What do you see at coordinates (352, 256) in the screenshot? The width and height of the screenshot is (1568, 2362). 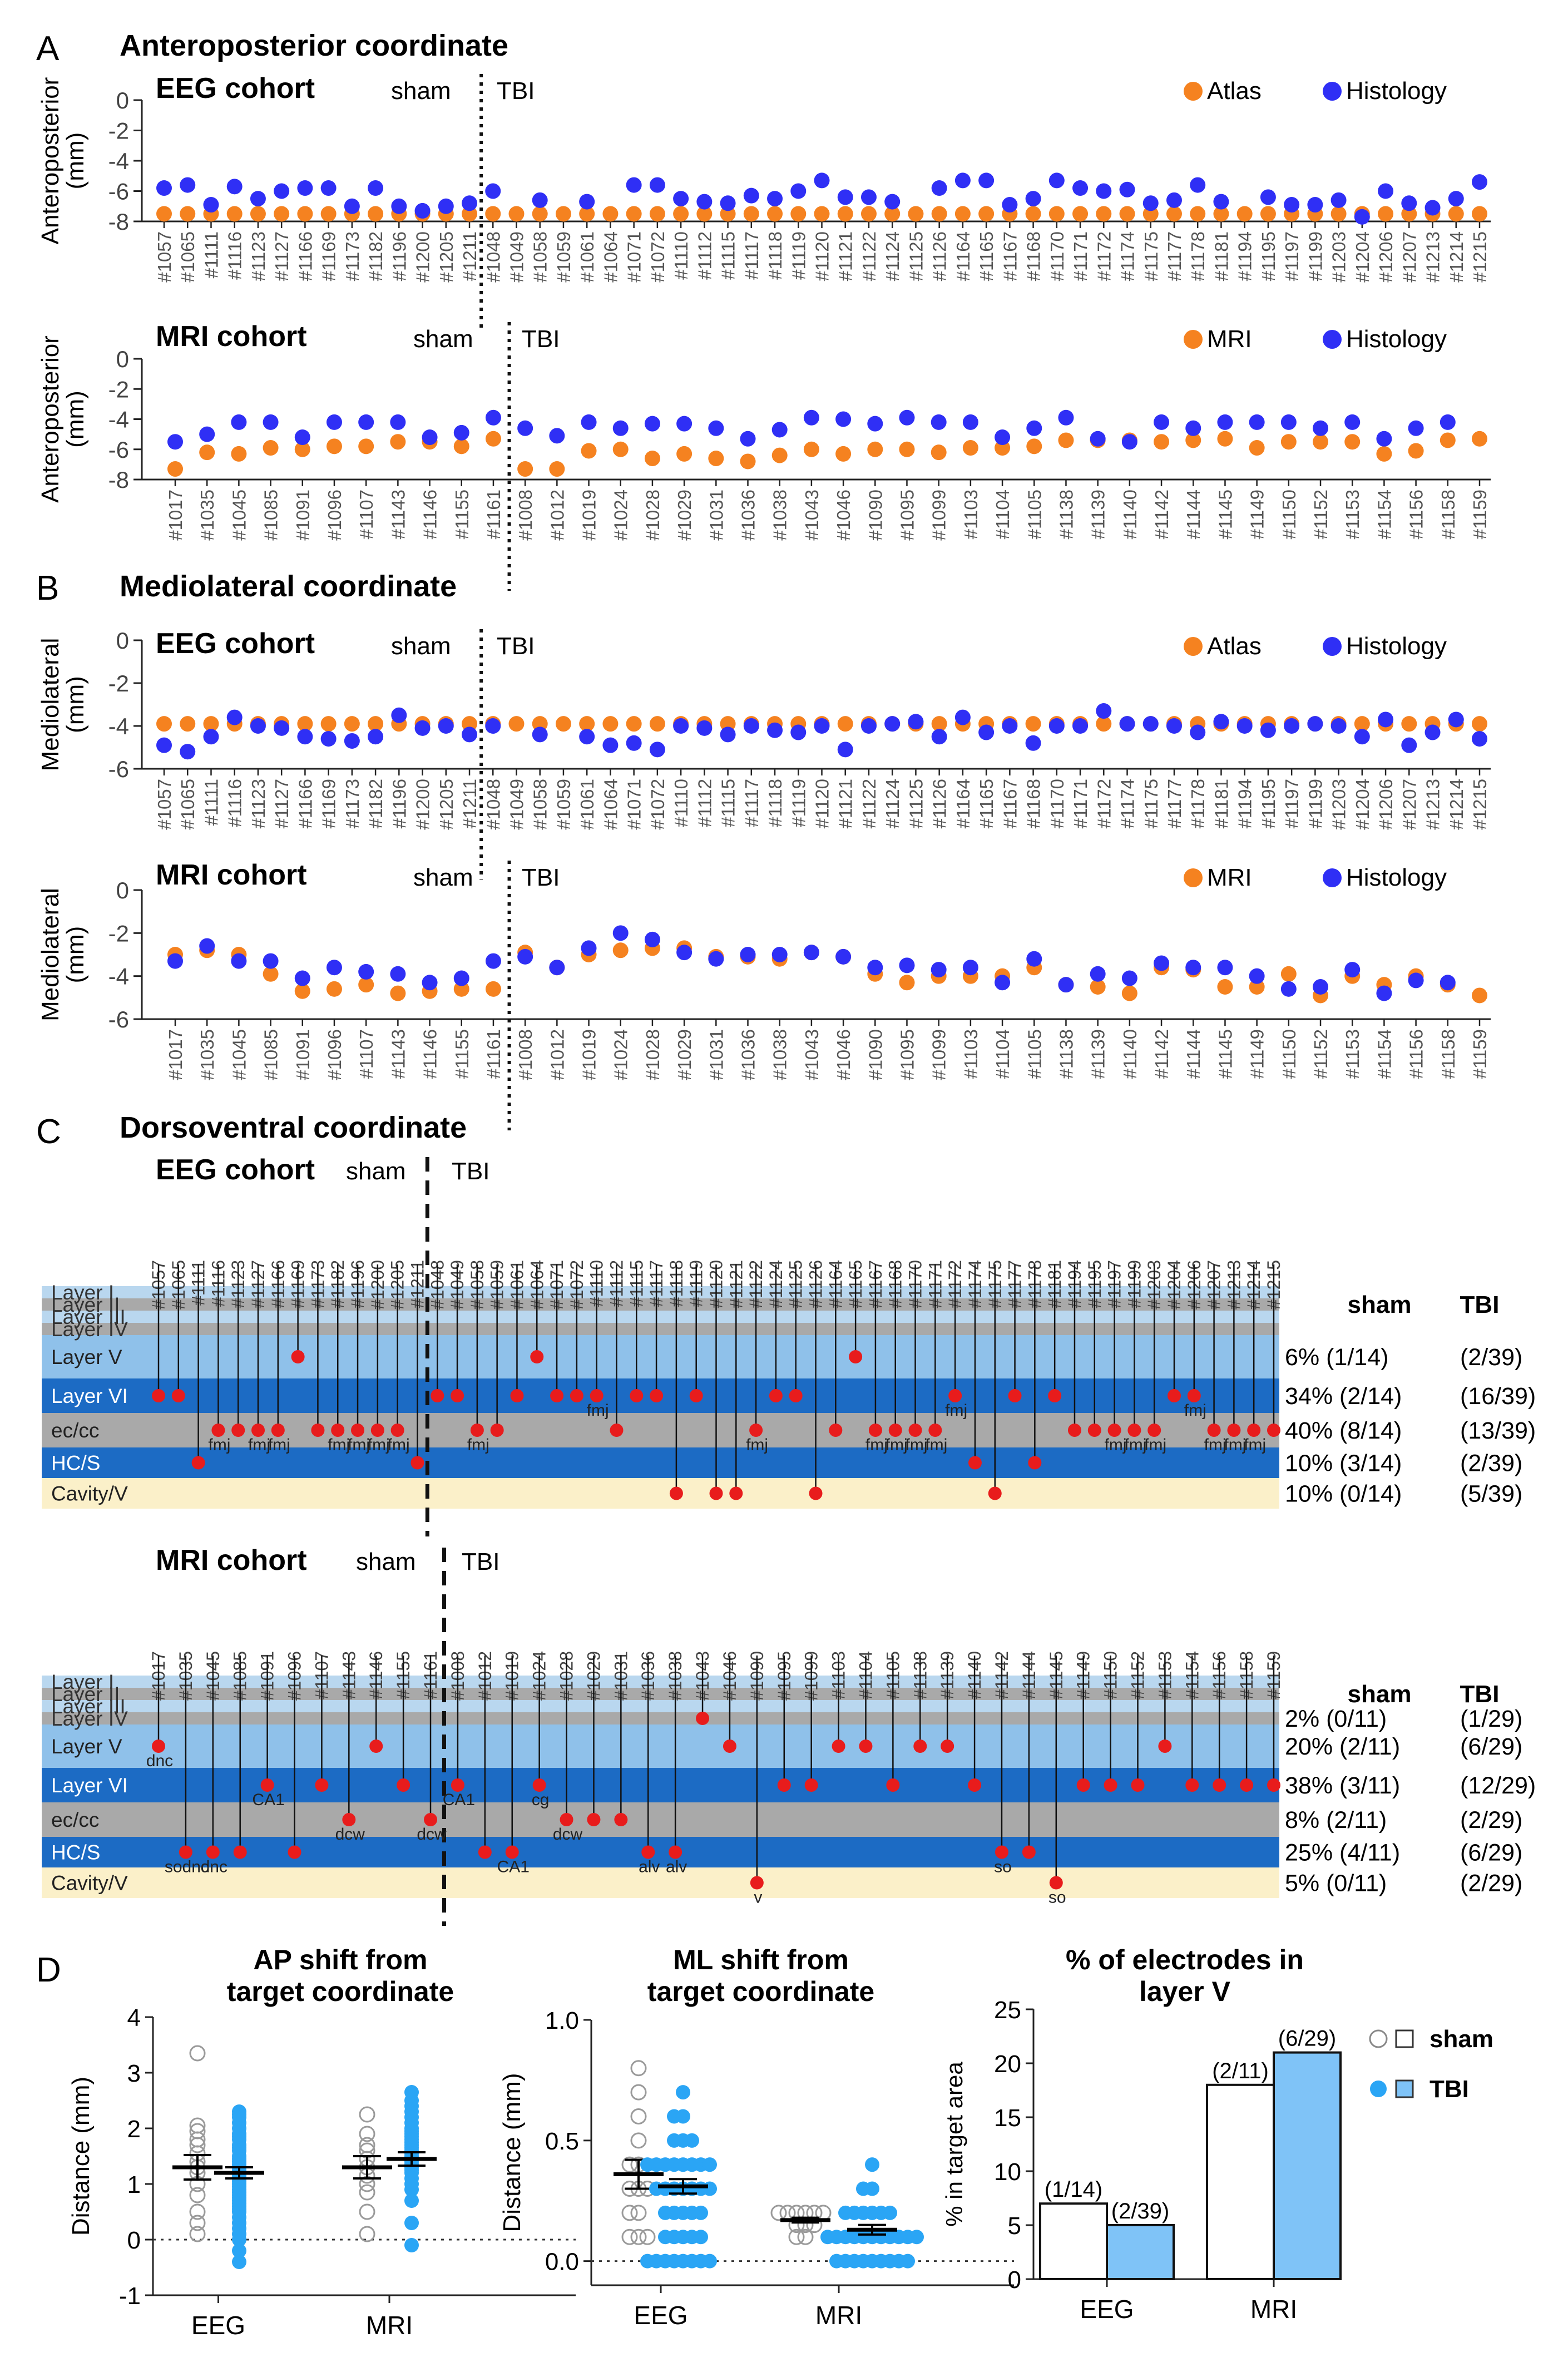 I see `x-tick-label: #1173` at bounding box center [352, 256].